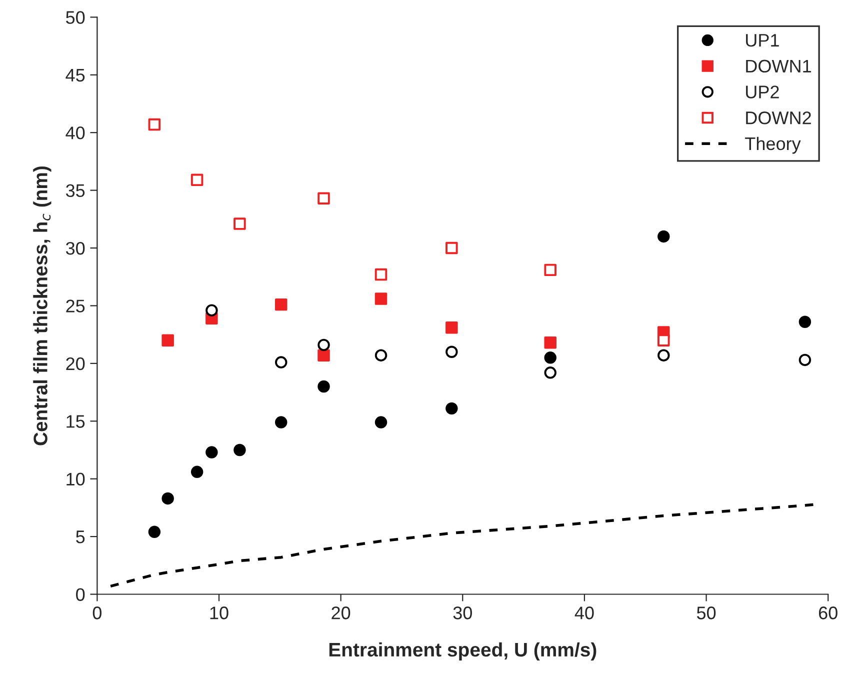  What do you see at coordinates (42, 306) in the screenshot?
I see `y-axis-title: Central film thickness, h$_{c}$ (nm)` at bounding box center [42, 306].